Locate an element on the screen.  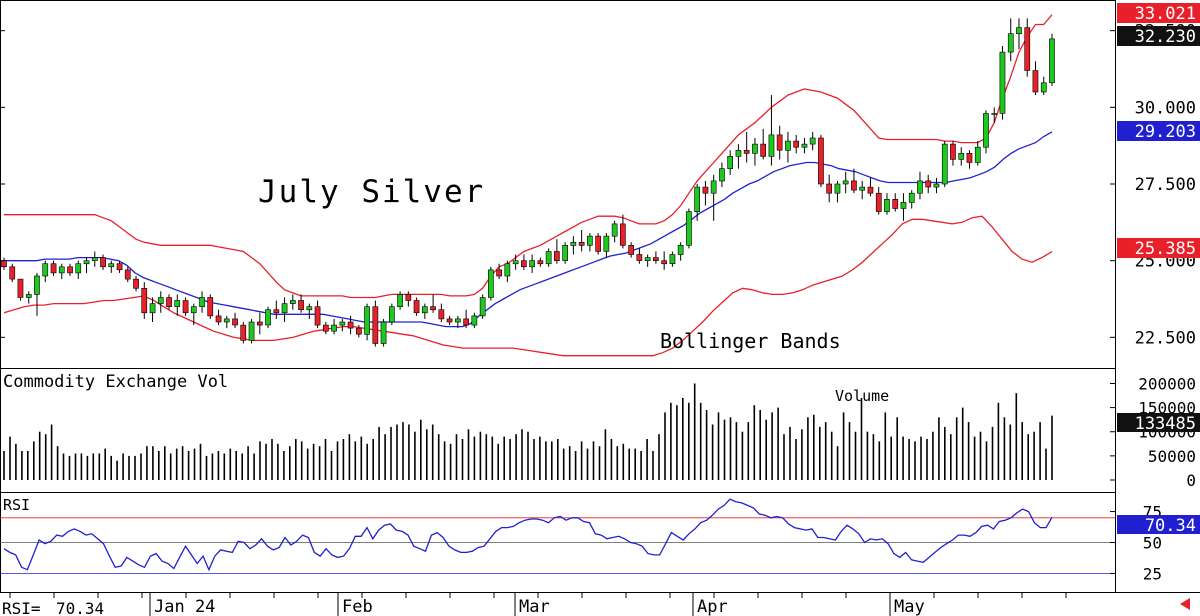
upper-band-tag: 33.021 is located at coordinates (1165, 14).